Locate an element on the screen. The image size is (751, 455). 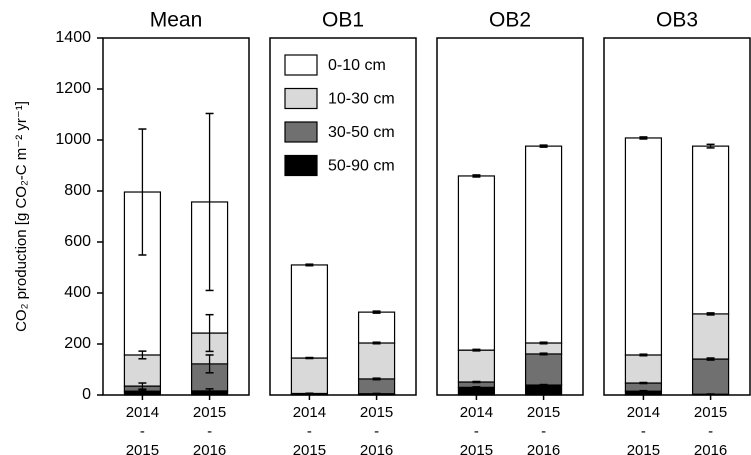
y-axis-label: CO₂ production [g CO₂-C m⁻² yr⁻¹] is located at coordinates (21, 216).